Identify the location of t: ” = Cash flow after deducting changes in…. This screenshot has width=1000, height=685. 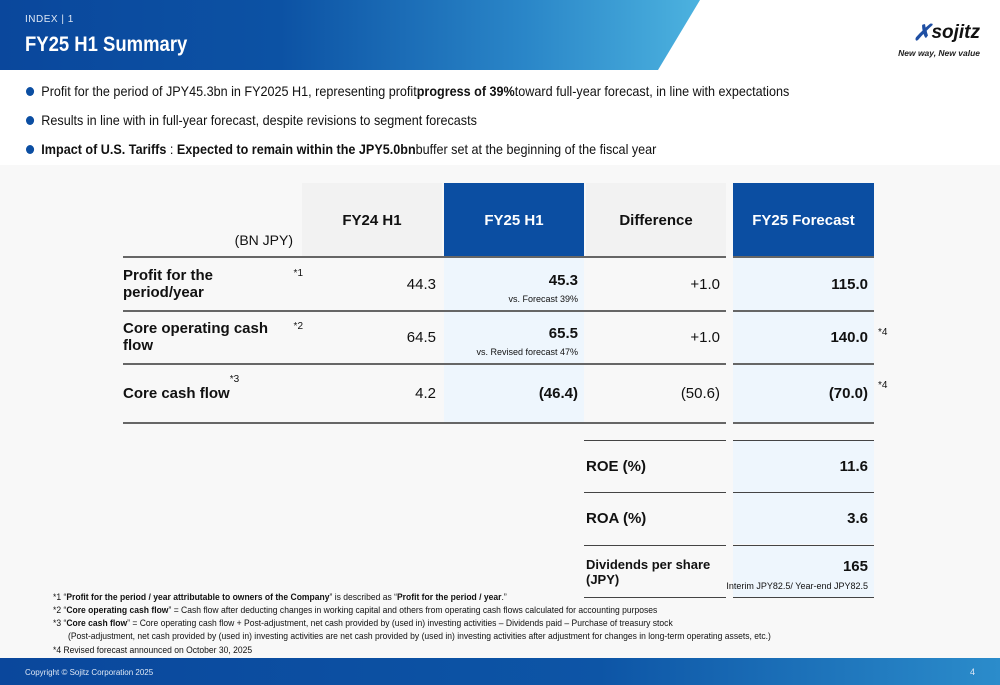
(413, 610).